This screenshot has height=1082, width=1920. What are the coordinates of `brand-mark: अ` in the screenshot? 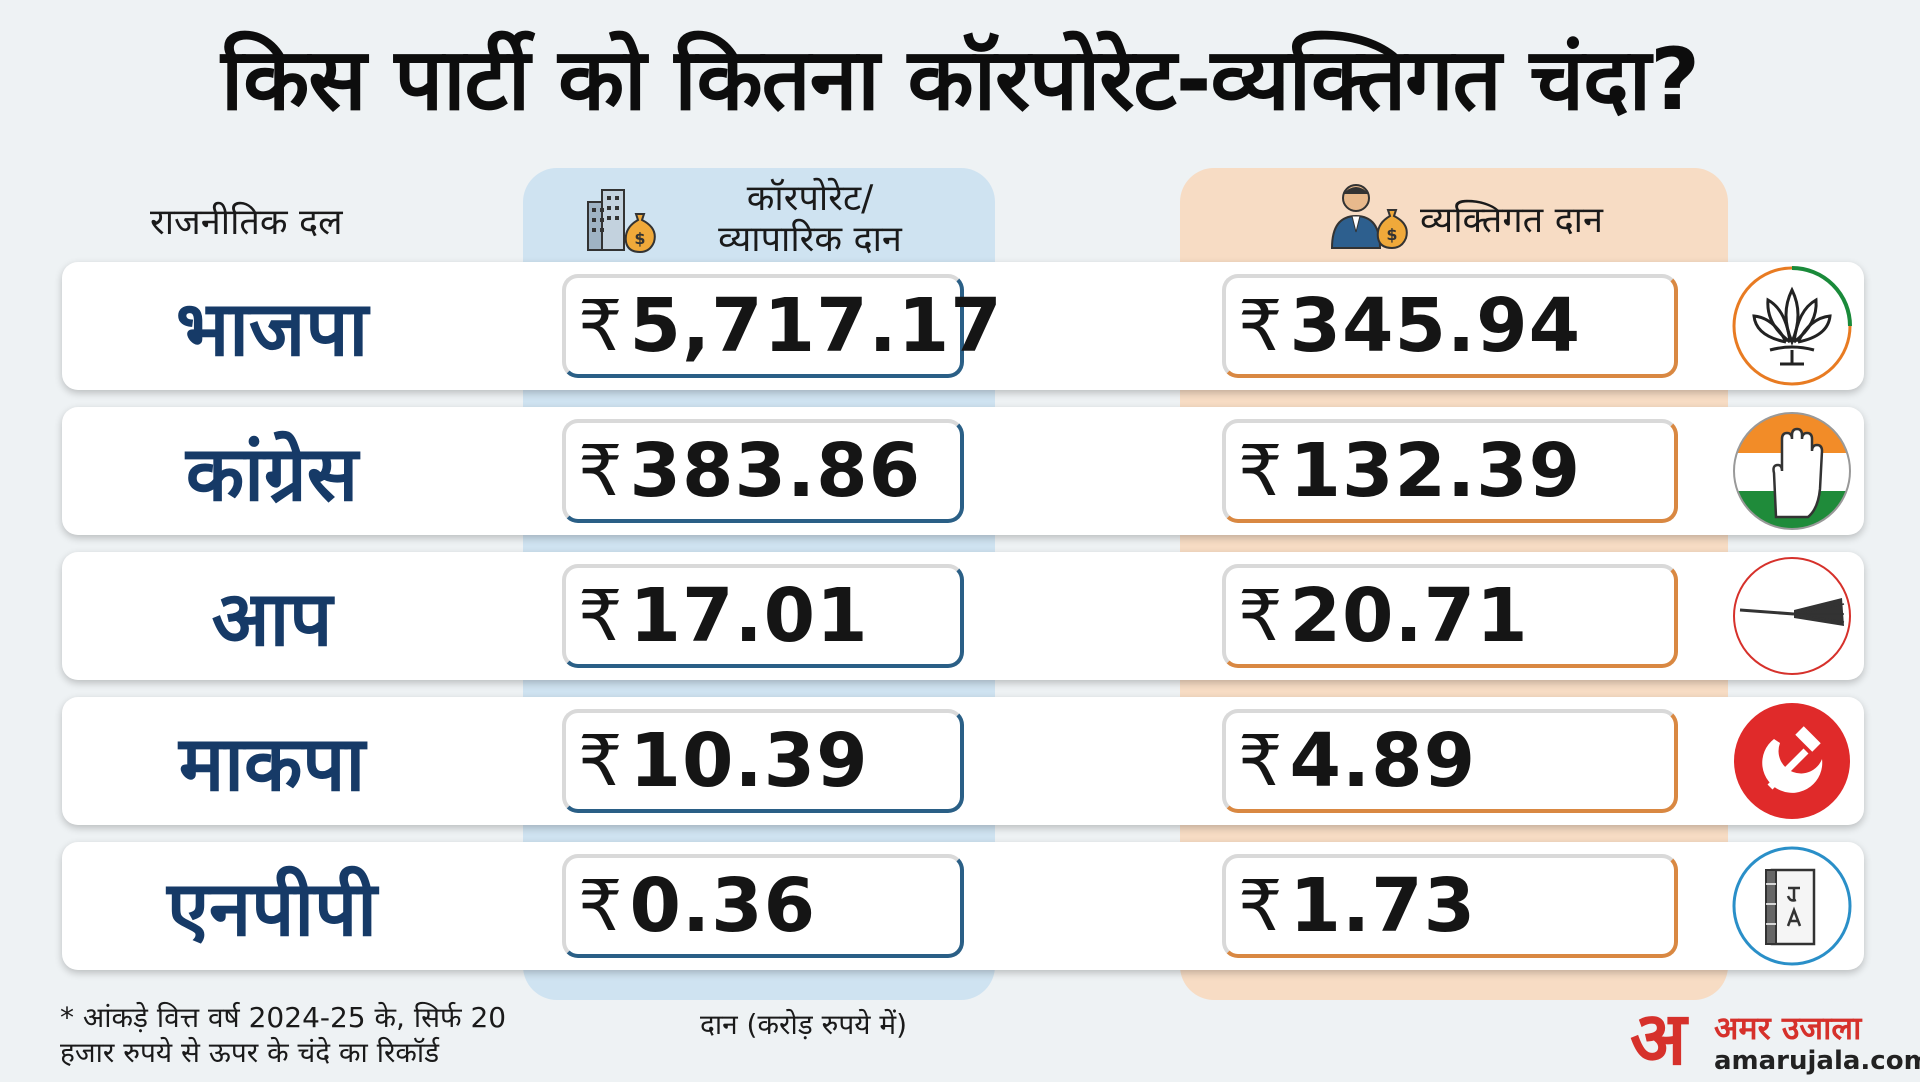 It's located at (1658, 1039).